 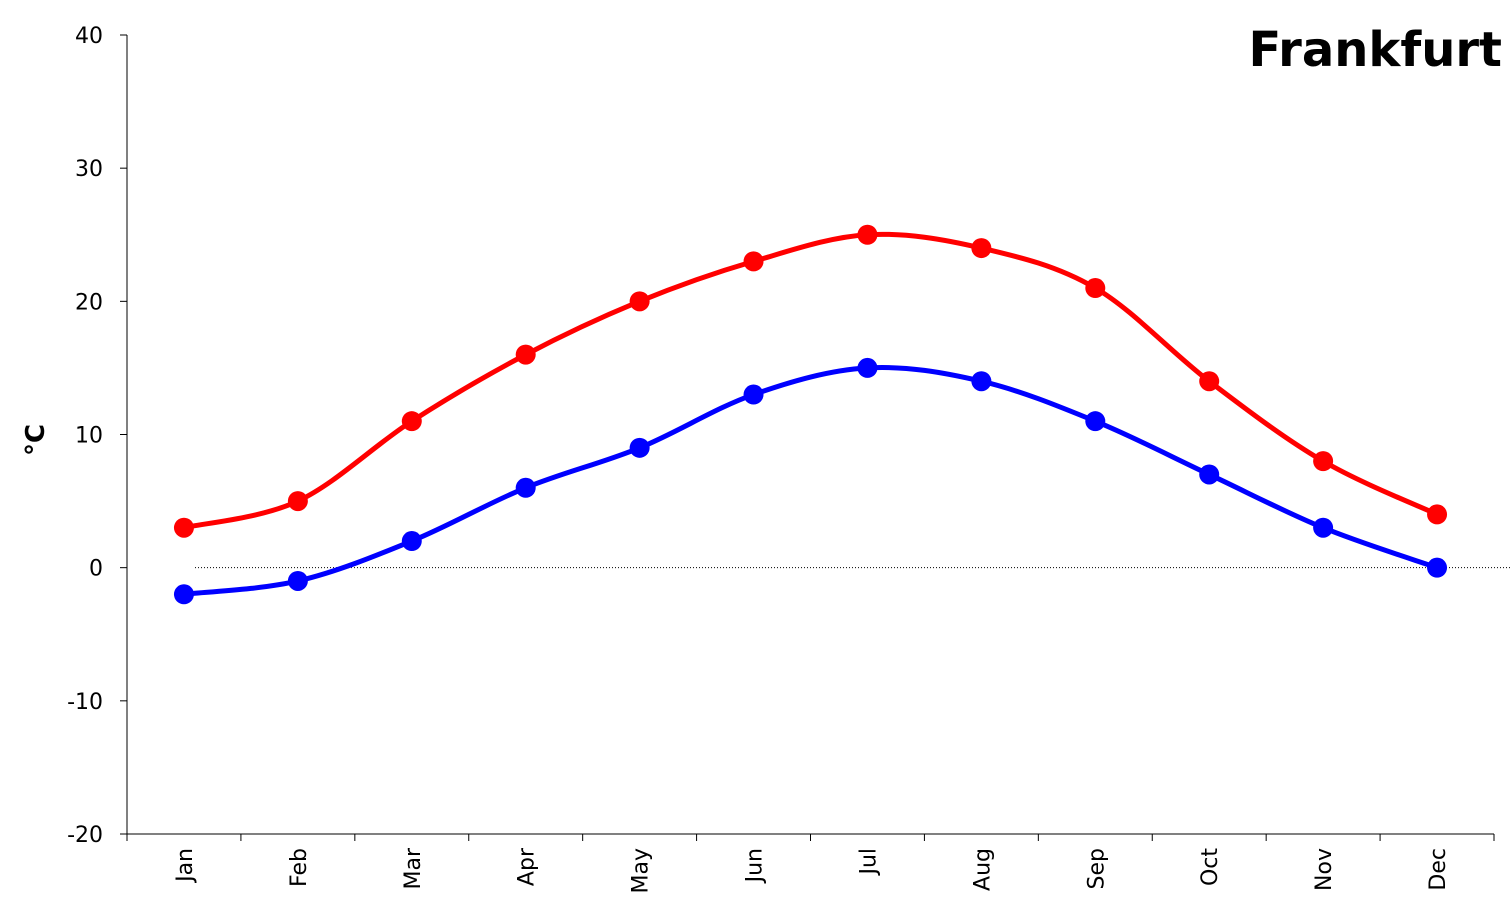 What do you see at coordinates (1096, 868) in the screenshot?
I see `x-tick-label: Sep` at bounding box center [1096, 868].